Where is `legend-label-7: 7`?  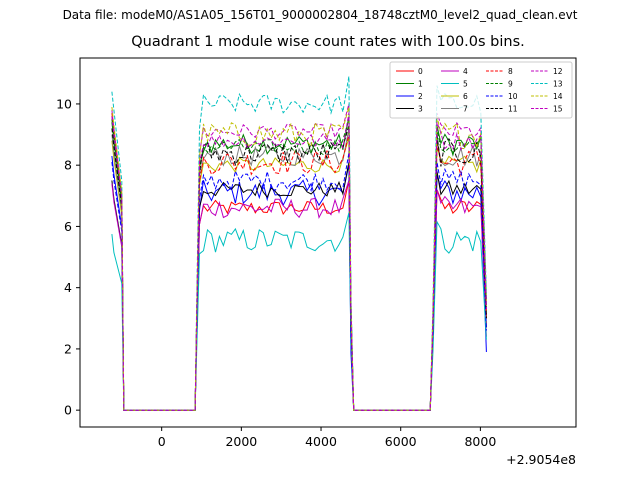
legend-label-7: 7 is located at coordinates (465, 109).